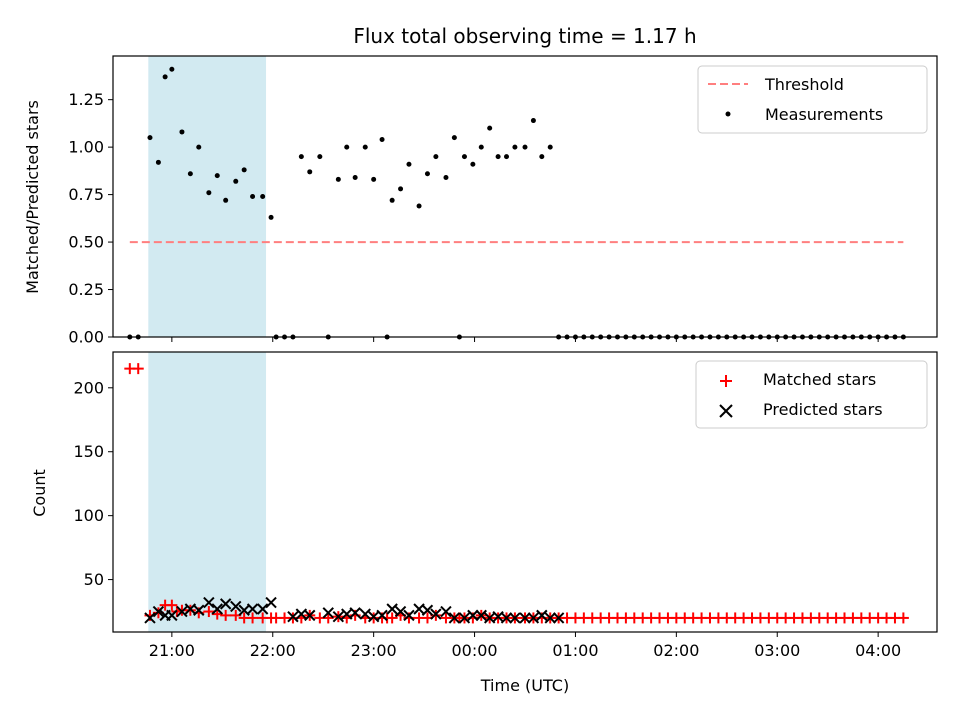  Describe the element at coordinates (94, 579) in the screenshot. I see `y-tick-label: 50` at that location.